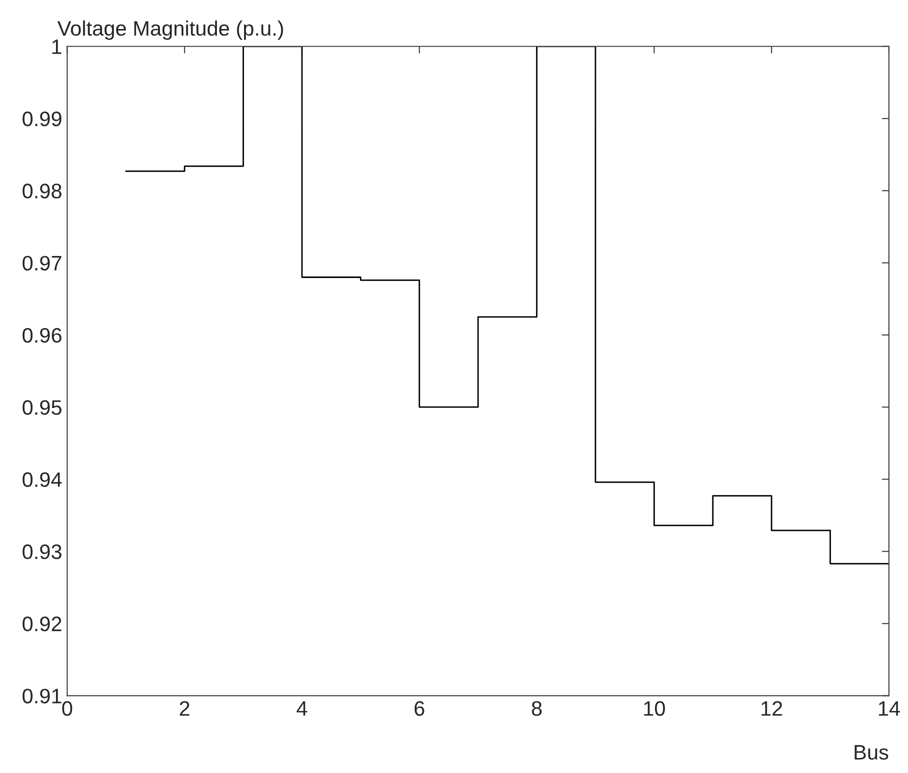 This screenshot has width=908, height=773. What do you see at coordinates (654, 708) in the screenshot?
I see `x-tick-label: 10` at bounding box center [654, 708].